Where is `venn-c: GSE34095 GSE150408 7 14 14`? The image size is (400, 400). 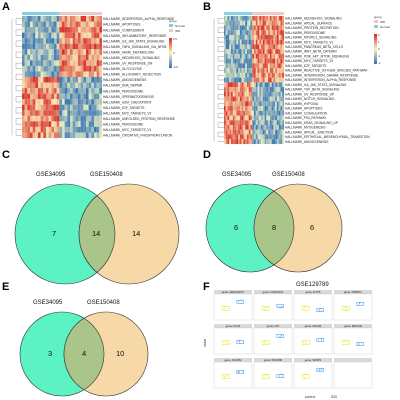 venn-c: GSE34095 GSE150408 7 14 14 is located at coordinates (97, 228).